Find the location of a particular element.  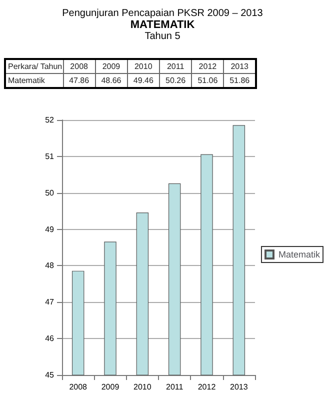

text: Perkara/ Tahun is located at coordinates (34, 66).